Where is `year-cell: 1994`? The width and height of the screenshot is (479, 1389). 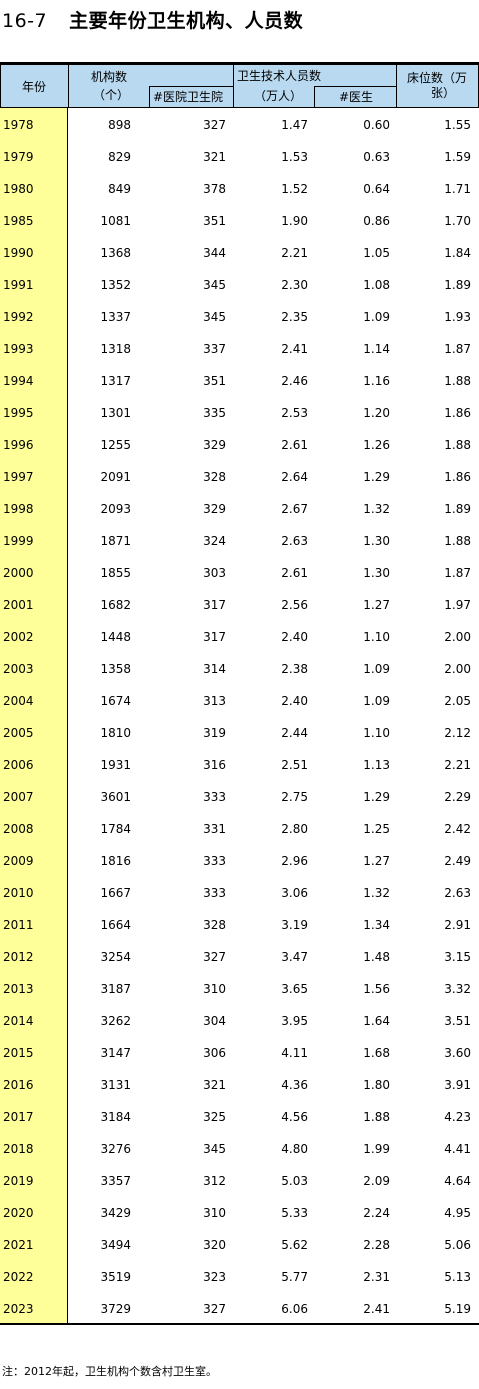 year-cell: 1994 is located at coordinates (18, 381).